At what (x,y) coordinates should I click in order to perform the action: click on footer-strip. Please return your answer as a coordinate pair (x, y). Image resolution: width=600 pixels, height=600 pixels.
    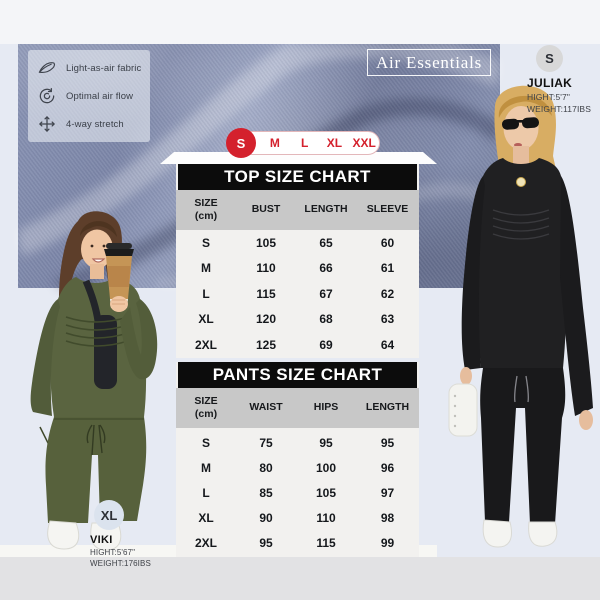
    Looking at the image, I should click on (300, 578).